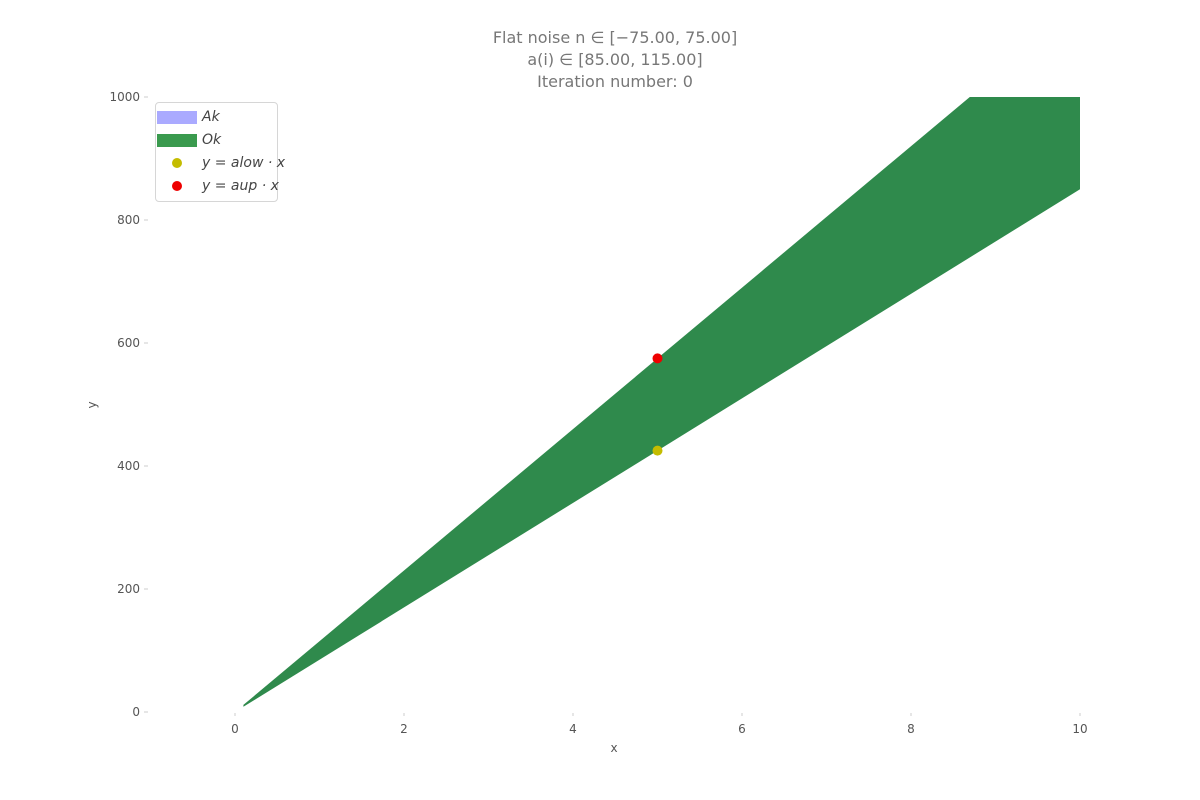 The width and height of the screenshot is (1200, 800). Describe the element at coordinates (240, 186) in the screenshot. I see `legend-label-aup: y = aup · x` at that location.